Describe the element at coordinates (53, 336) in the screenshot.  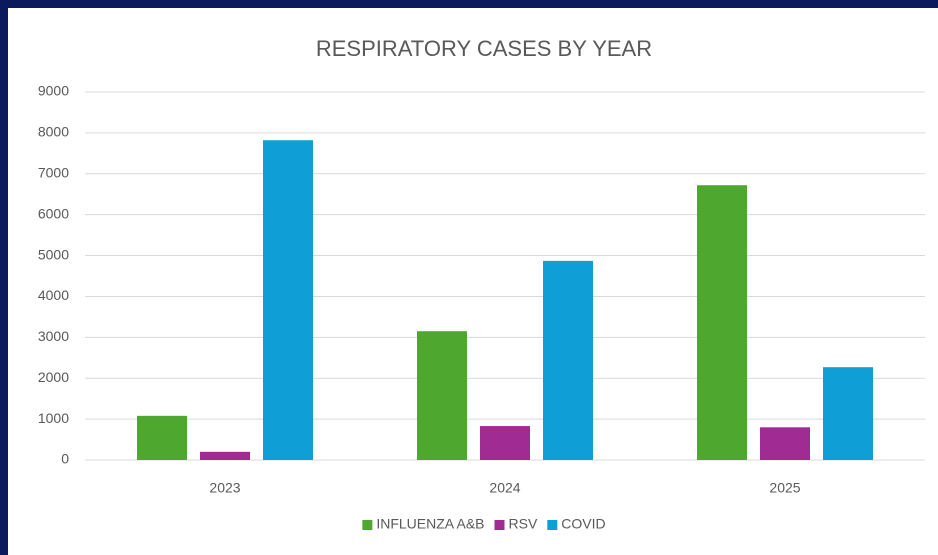
I see `y-tick-label: 3000` at that location.